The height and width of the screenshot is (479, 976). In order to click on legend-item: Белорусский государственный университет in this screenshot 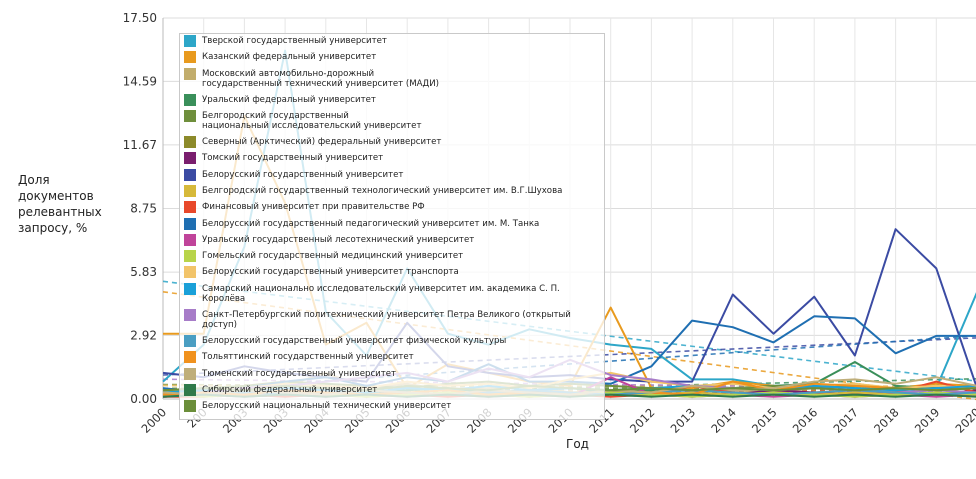, I will do `click(394, 174)`.